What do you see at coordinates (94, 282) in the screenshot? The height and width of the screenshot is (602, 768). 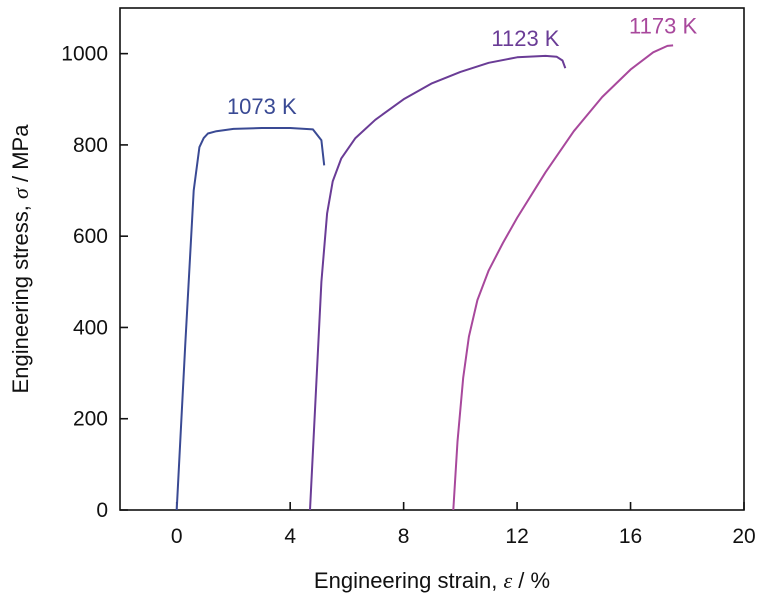 I see `y-axis-ticks: 0 200 400 600 800 1000` at bounding box center [94, 282].